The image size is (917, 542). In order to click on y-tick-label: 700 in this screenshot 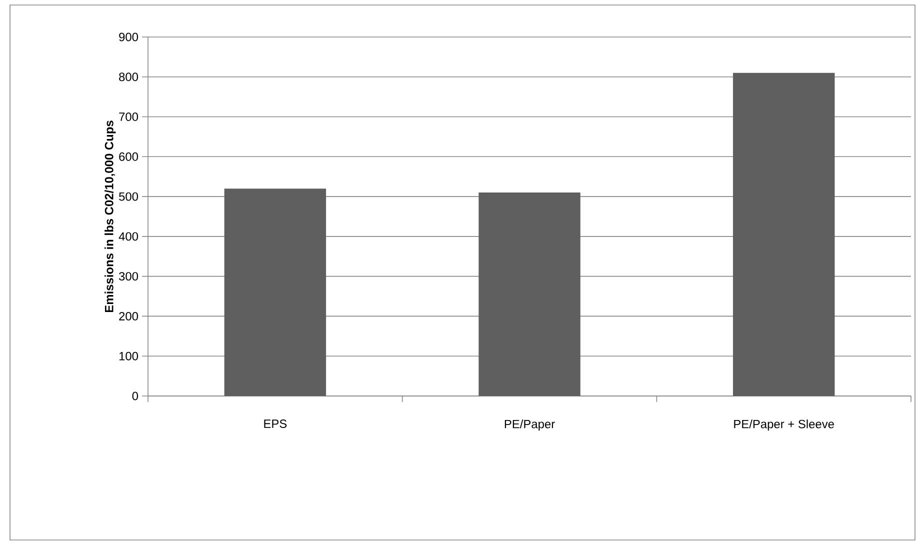, I will do `click(128, 116)`.